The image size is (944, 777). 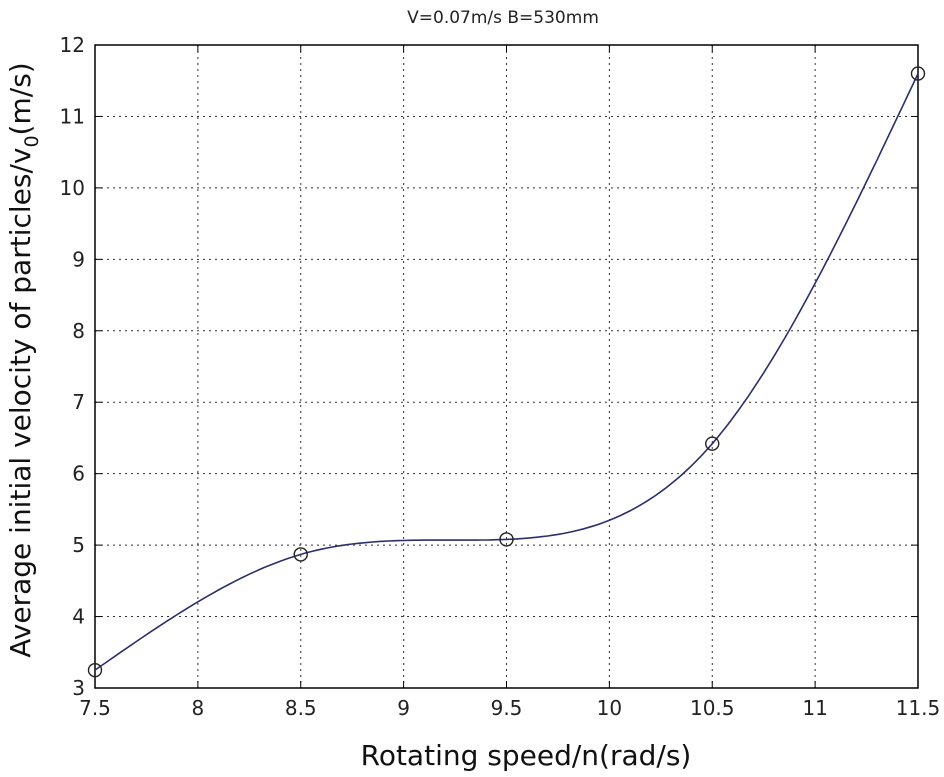 What do you see at coordinates (526, 755) in the screenshot?
I see `x-axis-label: Rotating speed/n(rad/s)` at bounding box center [526, 755].